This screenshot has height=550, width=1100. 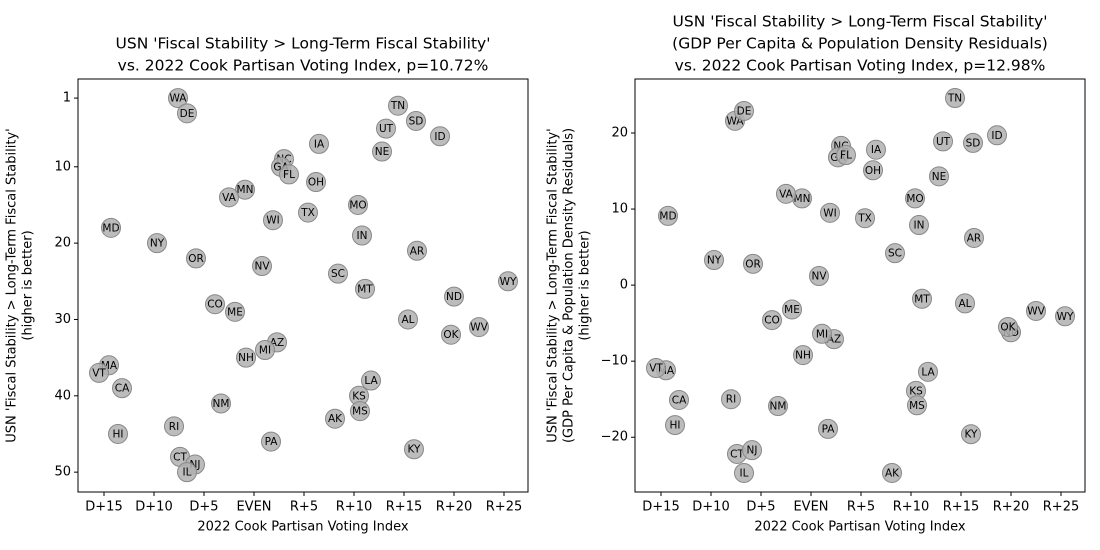 I want to click on x-tick-label: R+5, so click(x=304, y=507).